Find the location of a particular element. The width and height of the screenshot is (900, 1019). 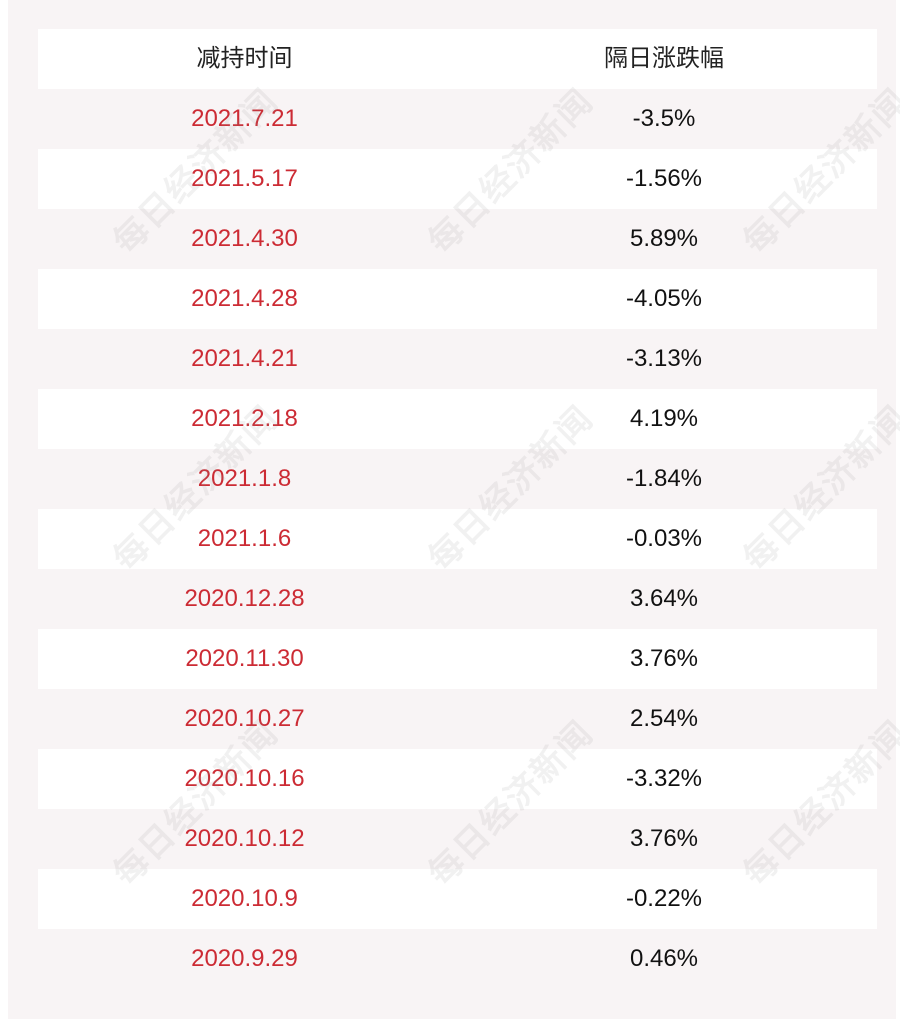

table-header: 减持时间 隔日涨跌幅 is located at coordinates (457, 59).